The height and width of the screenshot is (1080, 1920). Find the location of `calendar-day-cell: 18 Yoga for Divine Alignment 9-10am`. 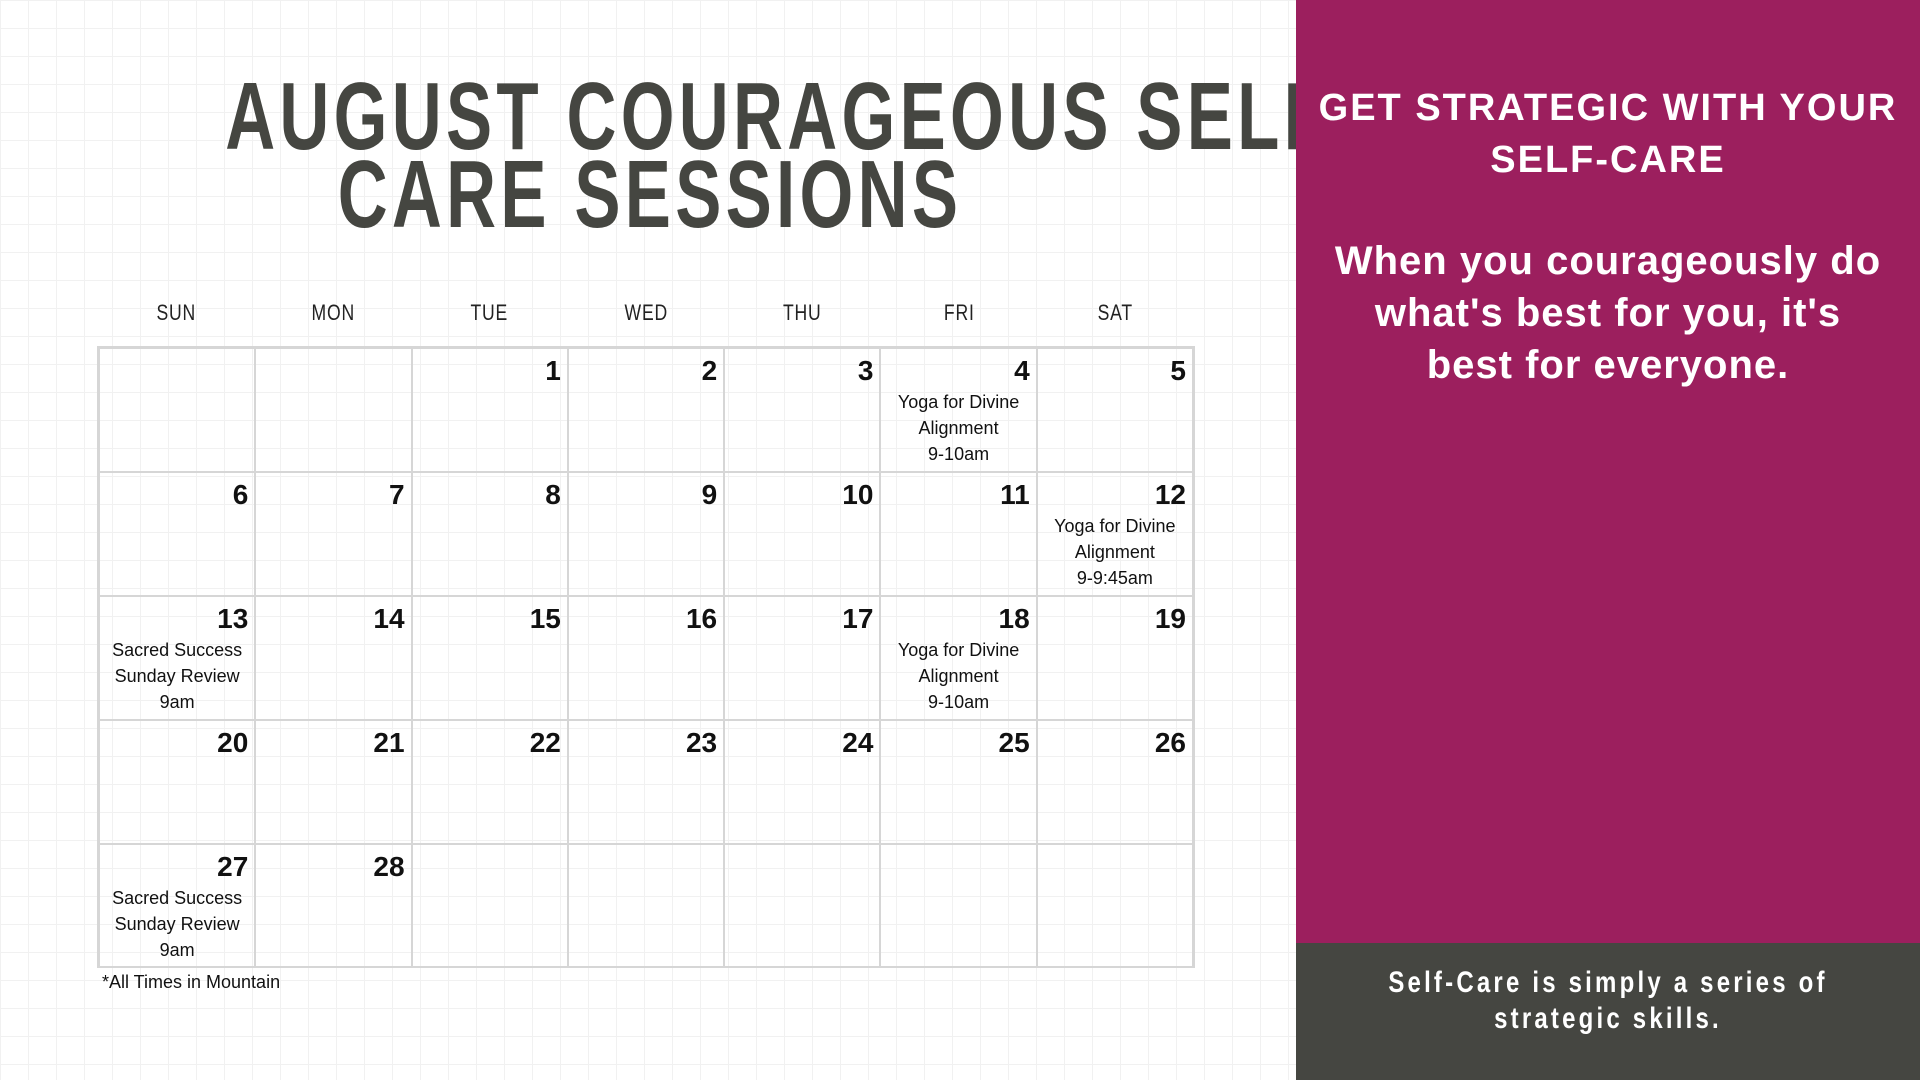

calendar-day-cell: 18 Yoga for Divine Alignment 9-10am is located at coordinates (958, 658).